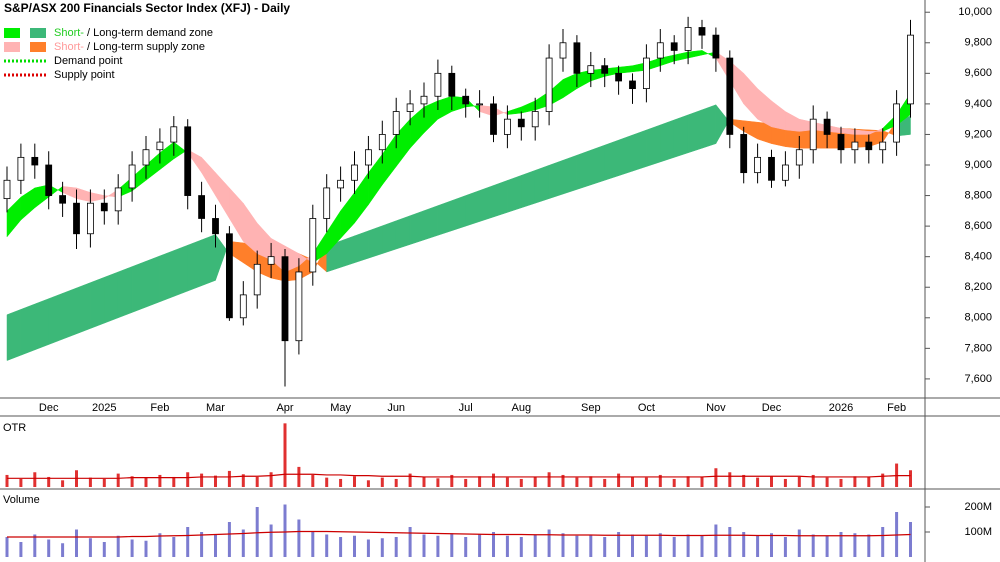 This screenshot has height=562, width=1000. Describe the element at coordinates (69, 33) in the screenshot. I see `legend-text: Short-` at that location.